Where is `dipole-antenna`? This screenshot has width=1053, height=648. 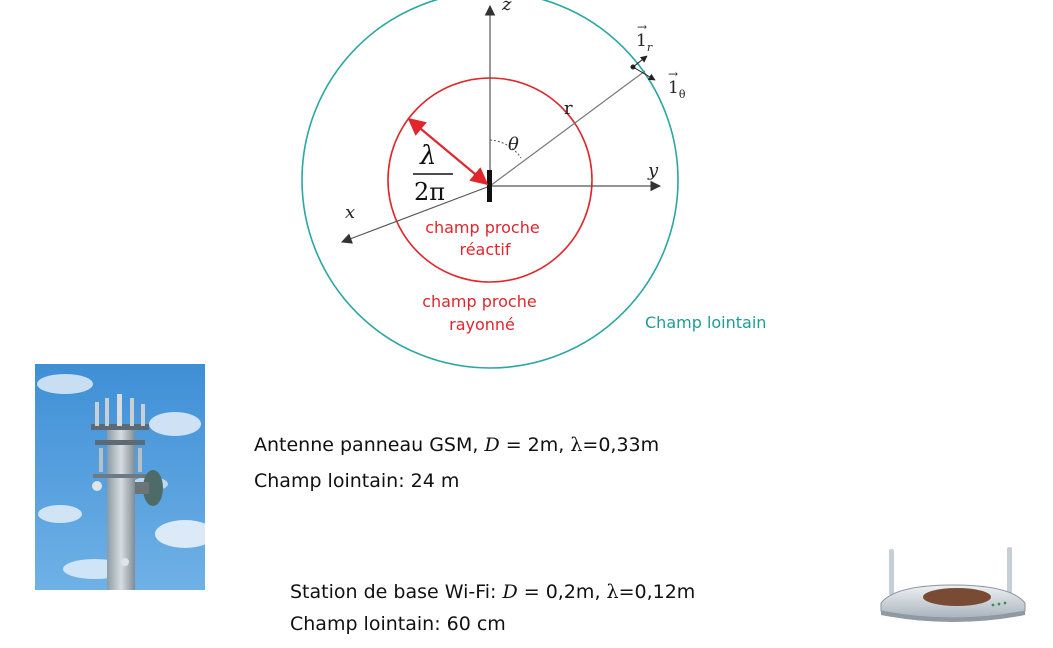 dipole-antenna is located at coordinates (489, 186).